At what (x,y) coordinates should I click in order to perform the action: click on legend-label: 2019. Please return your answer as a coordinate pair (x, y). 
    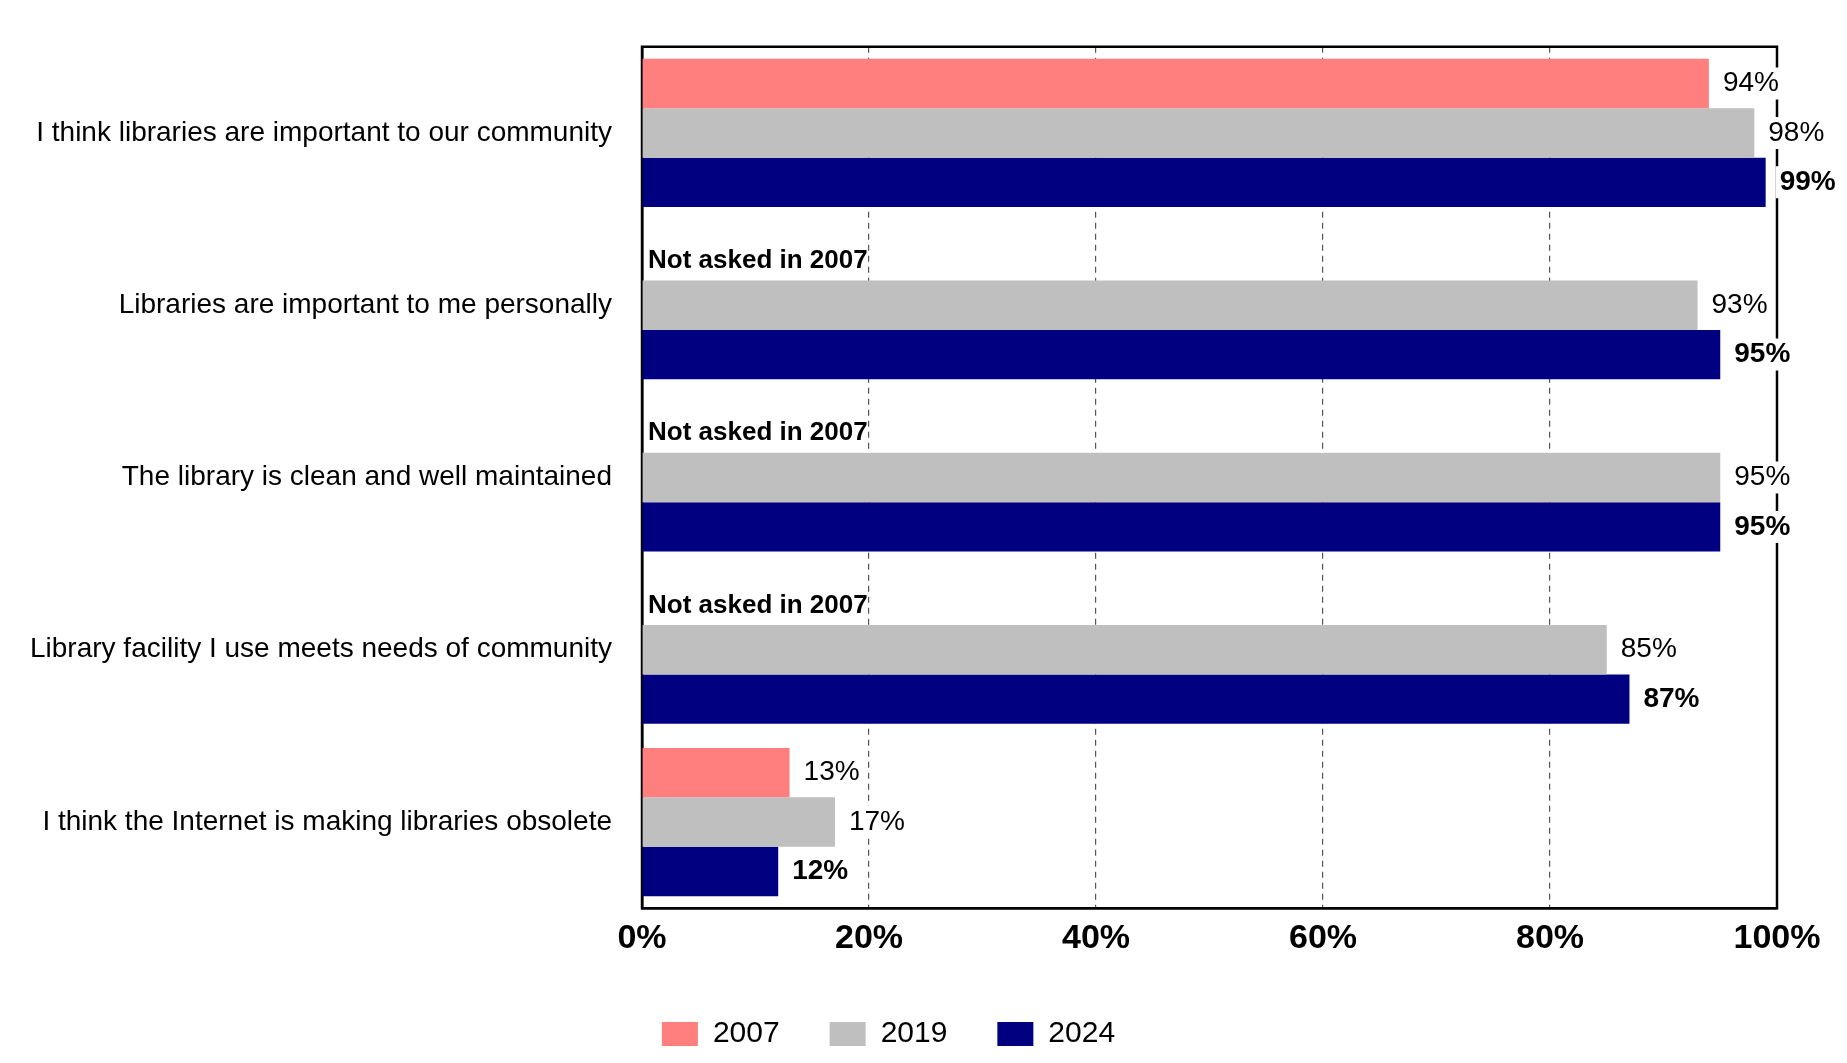
    Looking at the image, I should click on (914, 1032).